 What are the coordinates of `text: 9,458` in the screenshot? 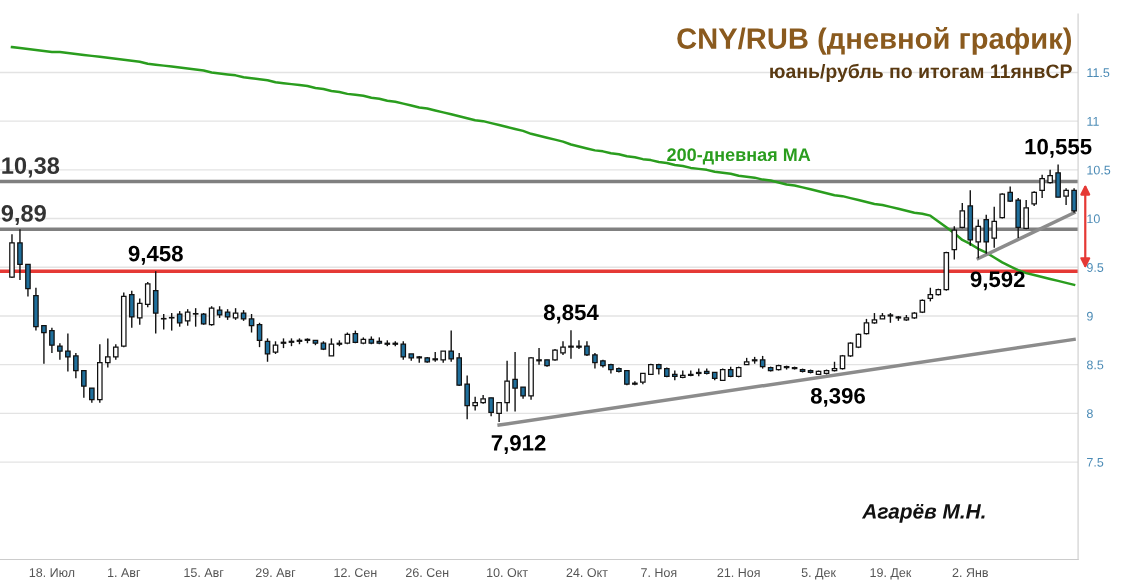 It's located at (155, 255).